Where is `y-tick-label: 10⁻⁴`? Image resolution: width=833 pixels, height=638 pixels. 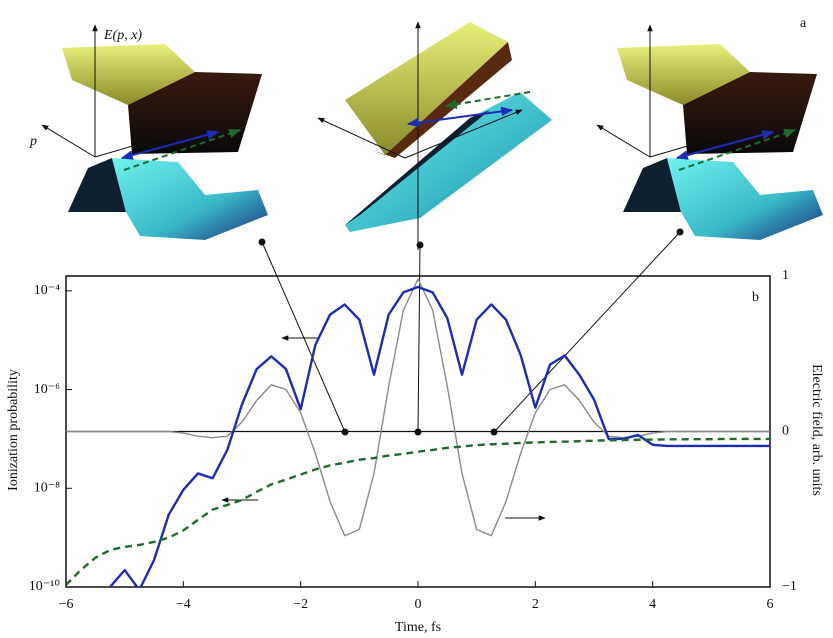
y-tick-label: 10⁻⁴ is located at coordinates (47, 290).